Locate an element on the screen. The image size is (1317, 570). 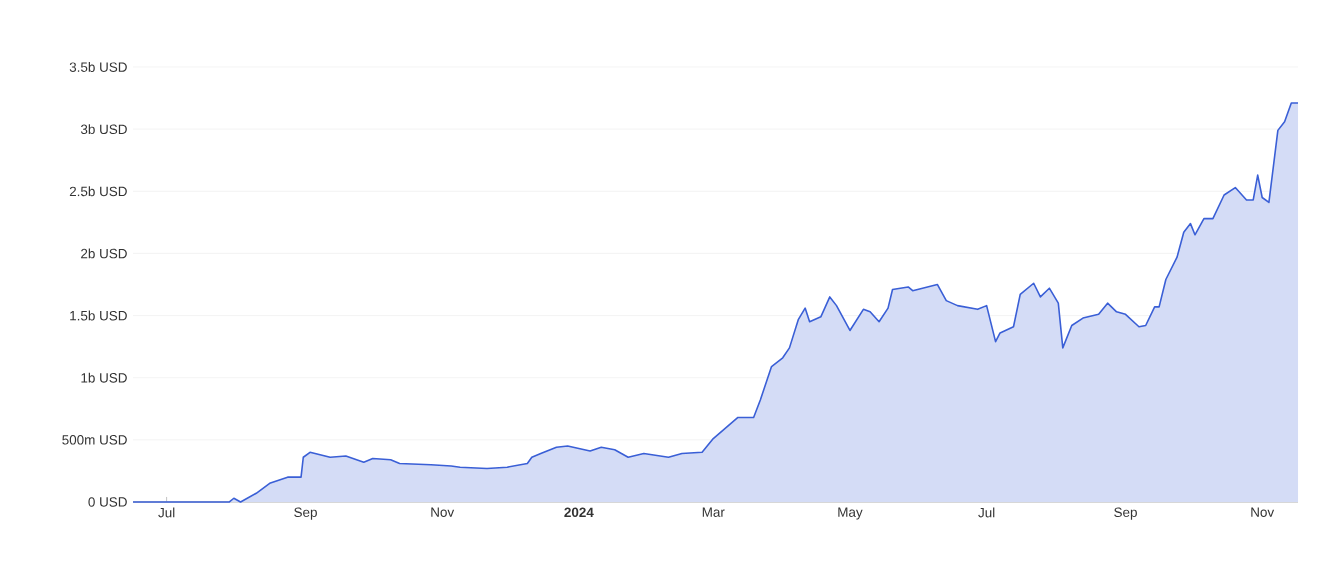
y-tick-label: 1b USD is located at coordinates (104, 377).